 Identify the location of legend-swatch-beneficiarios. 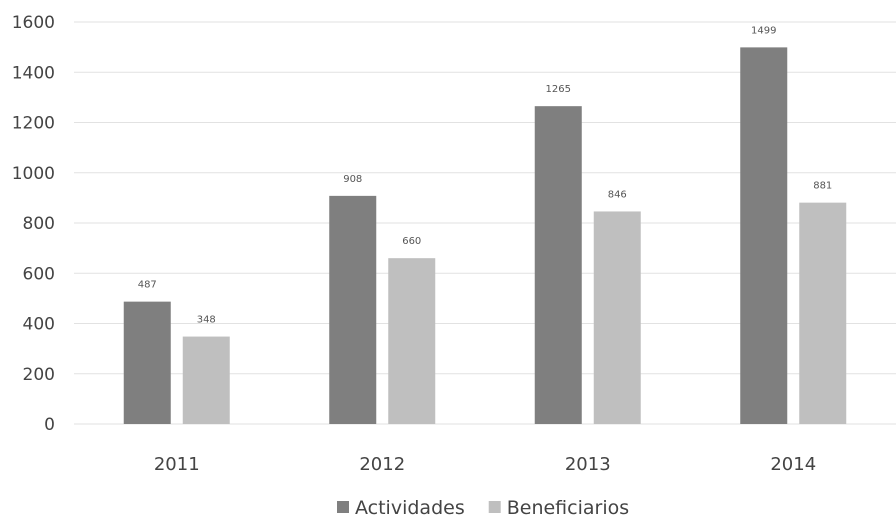
(494, 507).